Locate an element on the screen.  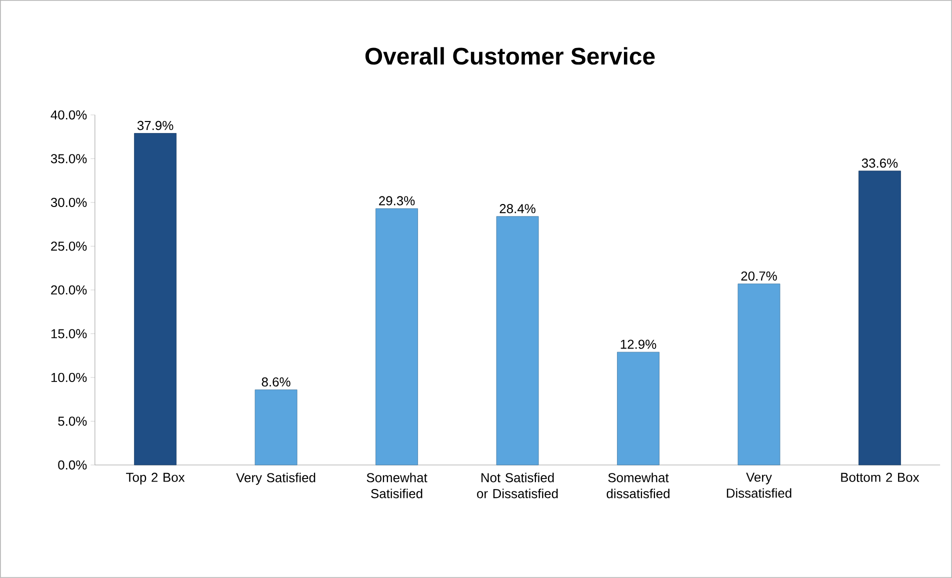
y-tick-label: 25.0% is located at coordinates (69, 246).